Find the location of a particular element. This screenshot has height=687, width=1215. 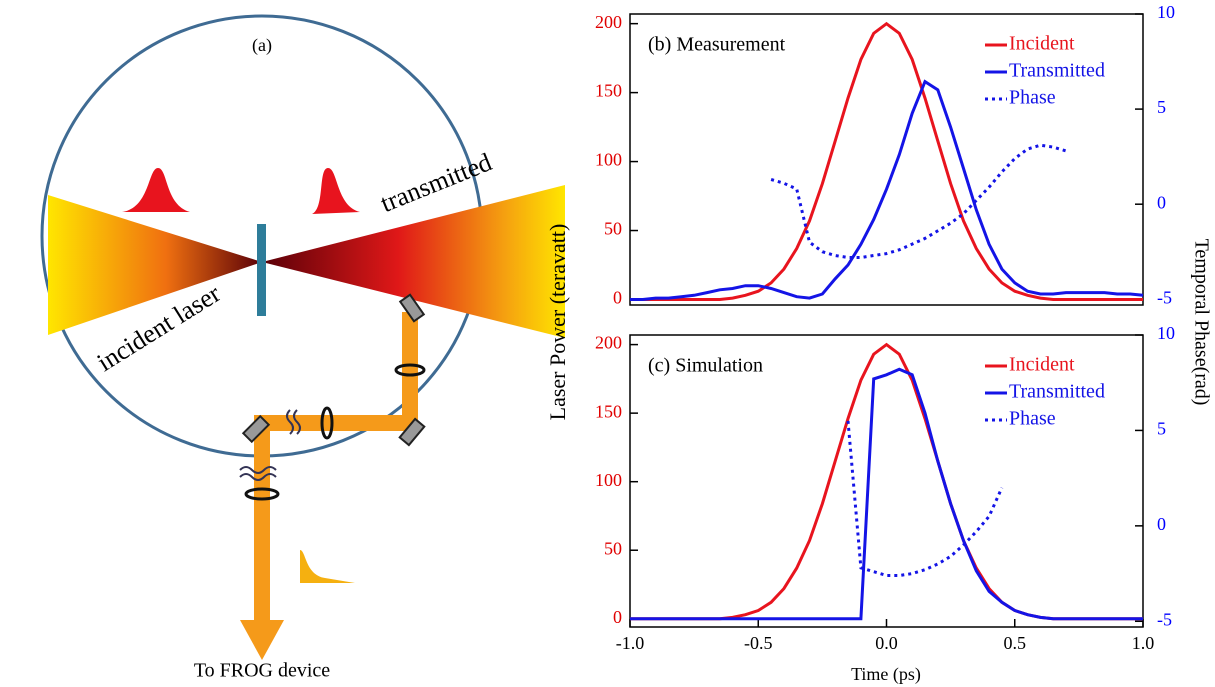

arrow is located at coordinates (262, 640).